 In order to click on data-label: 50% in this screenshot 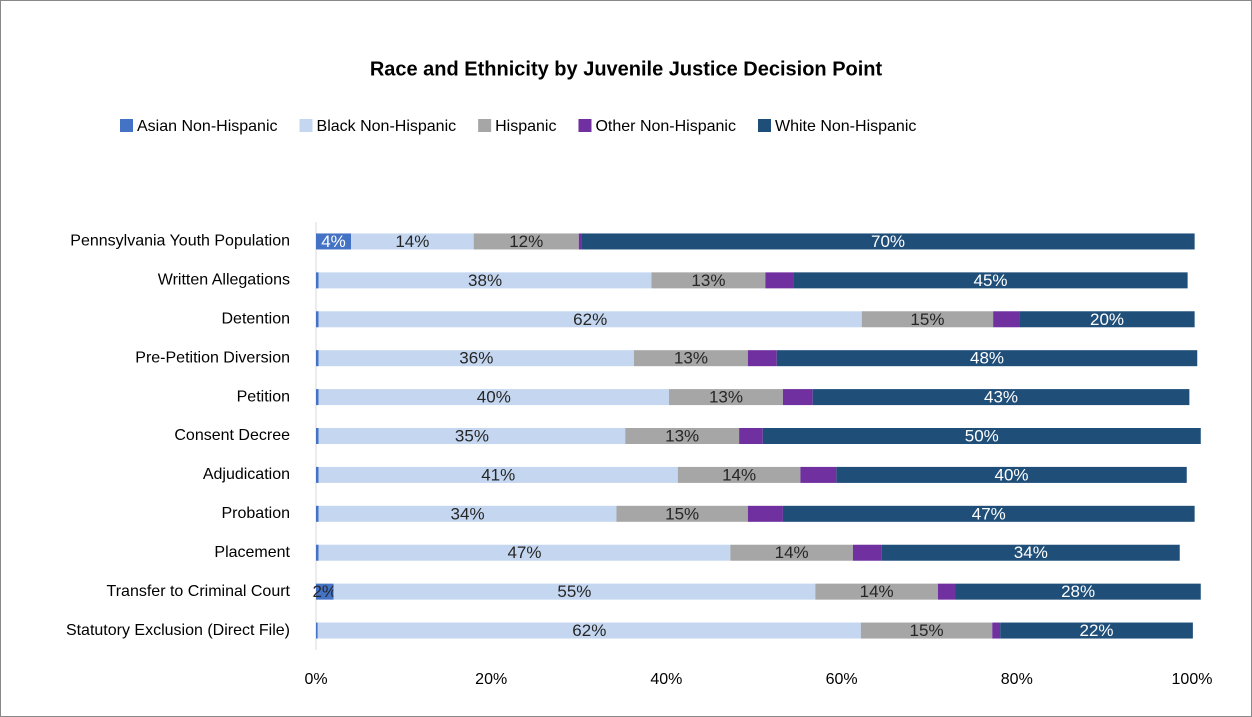, I will do `click(982, 435)`.